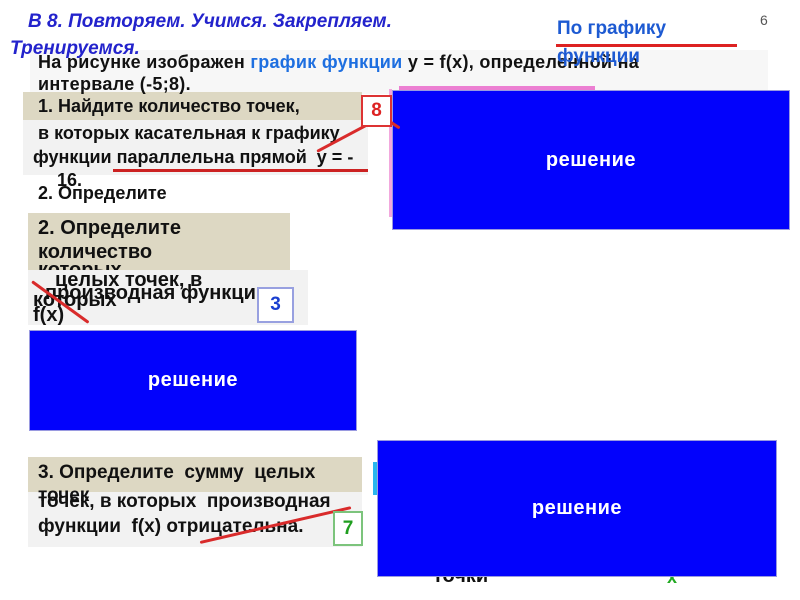 Image resolution: width=800 pixels, height=600 pixels. I want to click on answer-box-1: 8, so click(376, 111).